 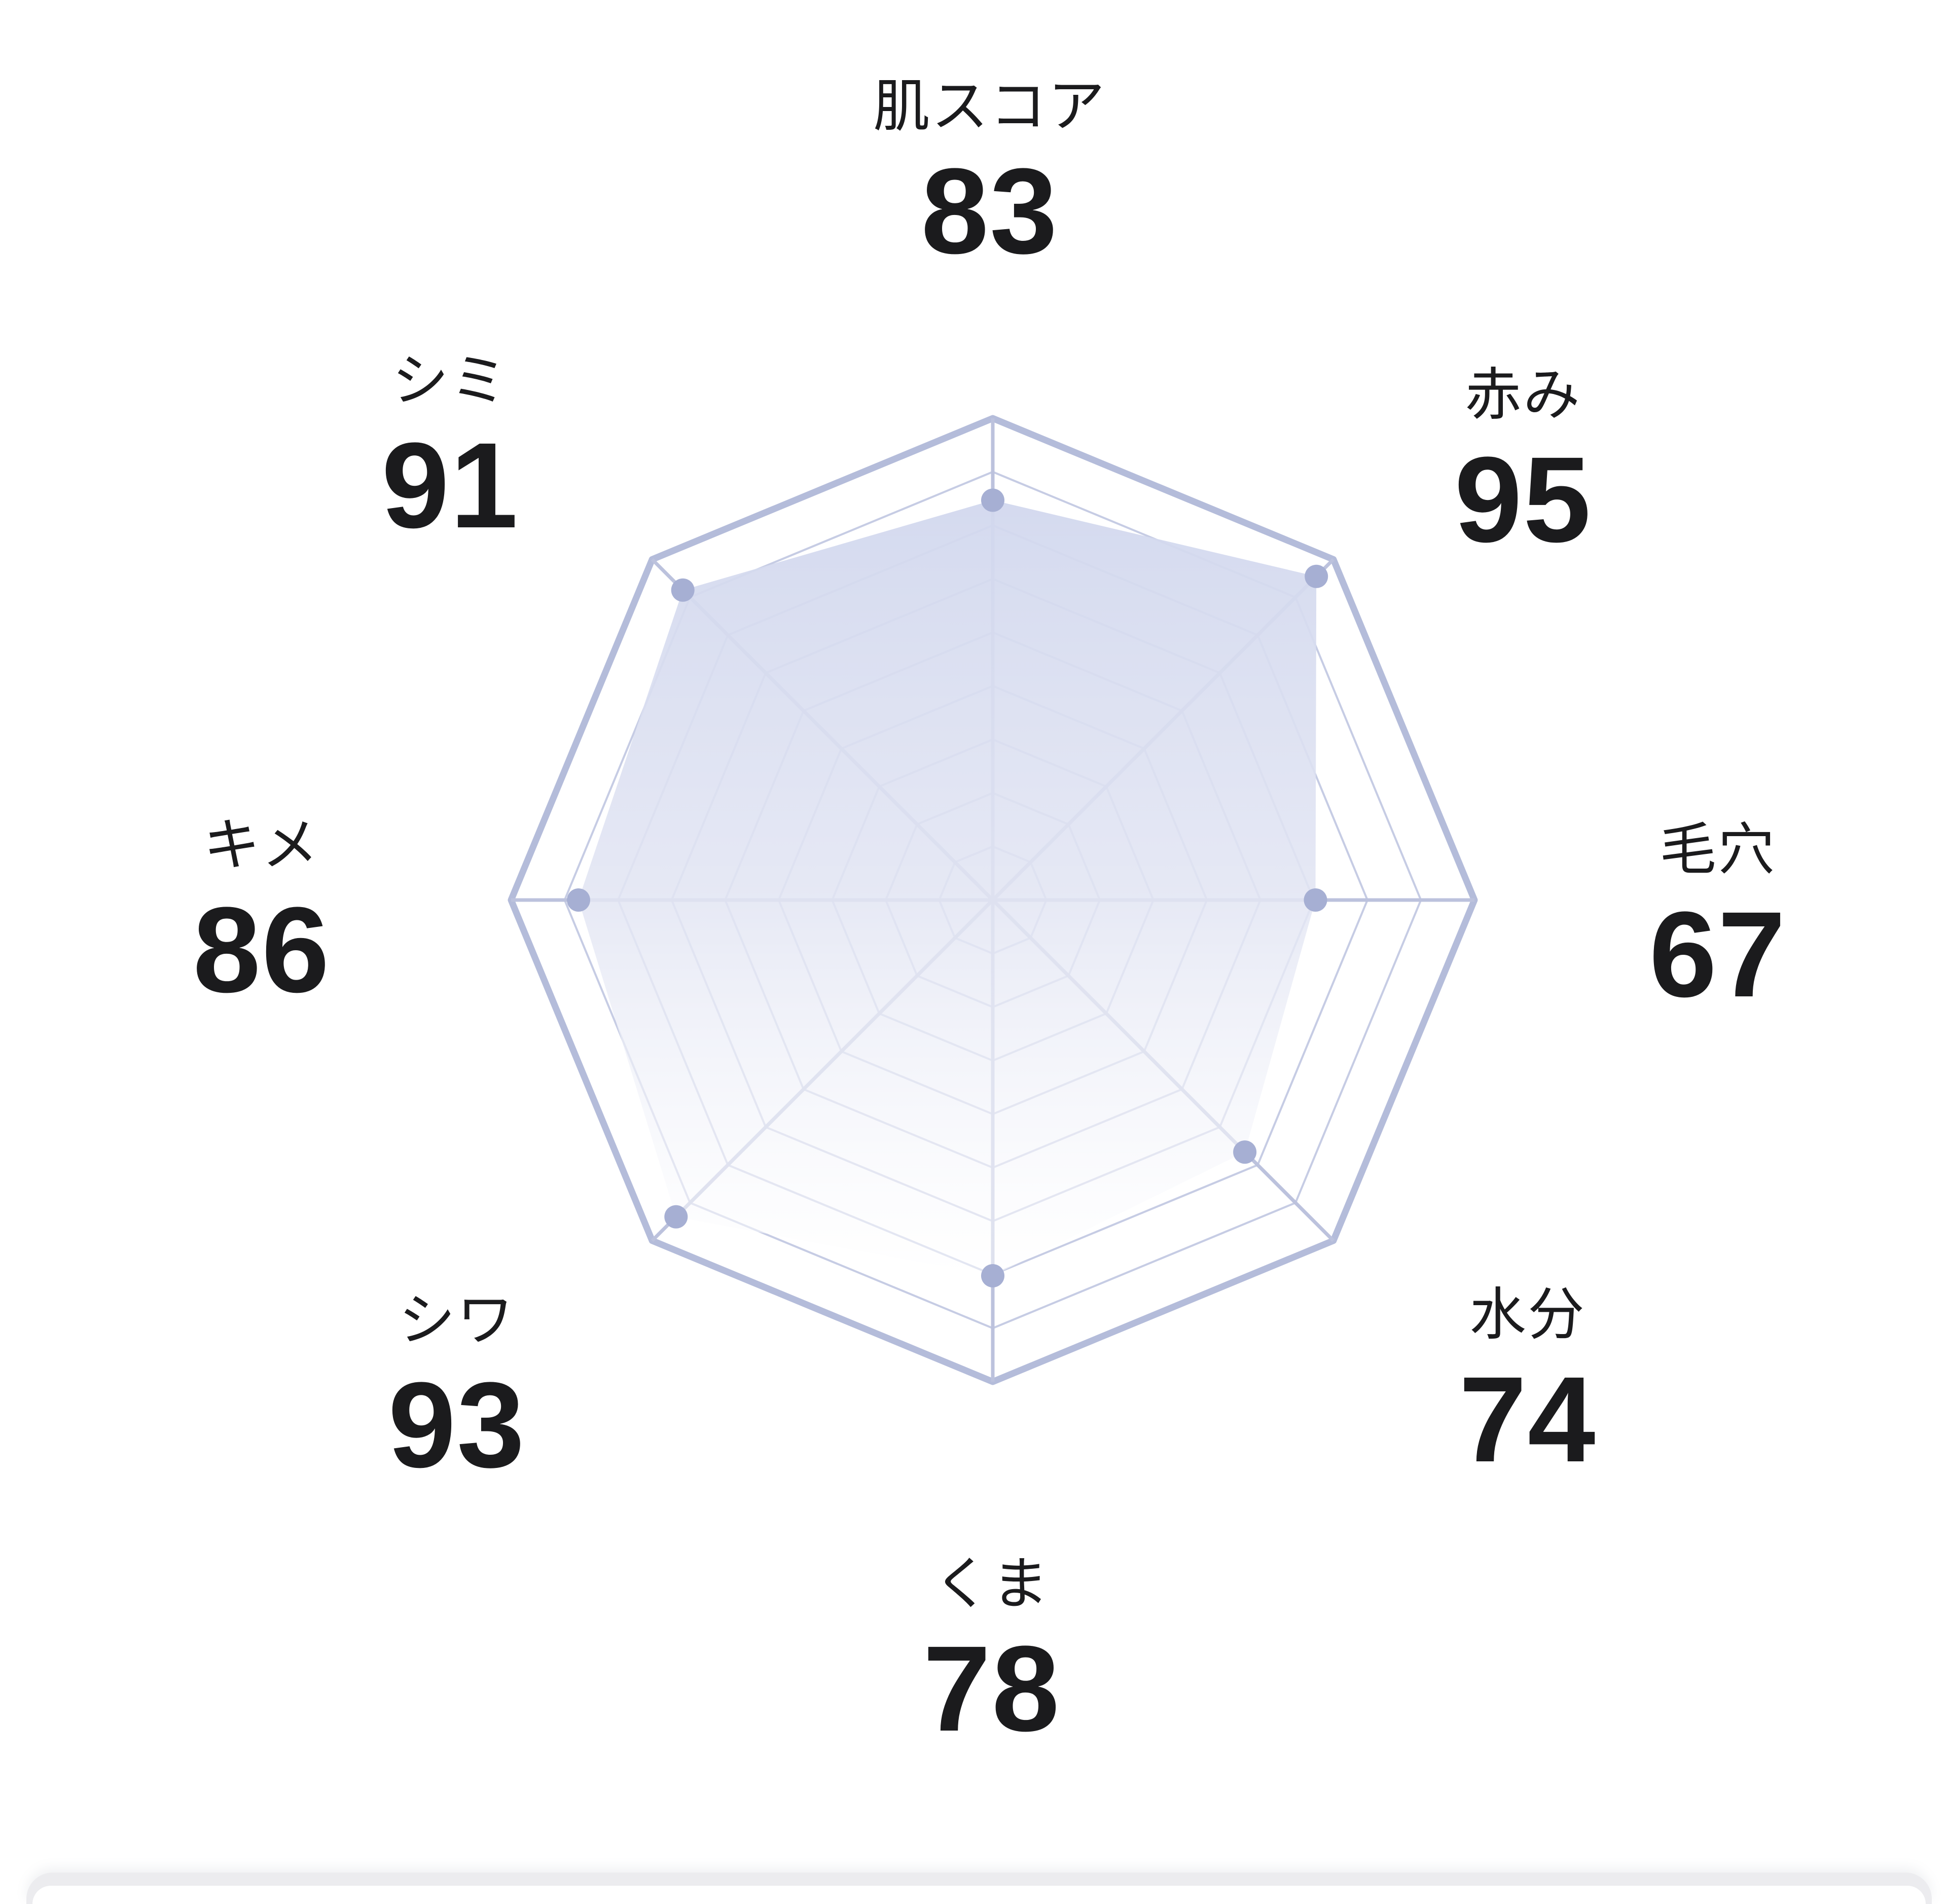 I want to click on axis-label: 水分, so click(x=1528, y=1314).